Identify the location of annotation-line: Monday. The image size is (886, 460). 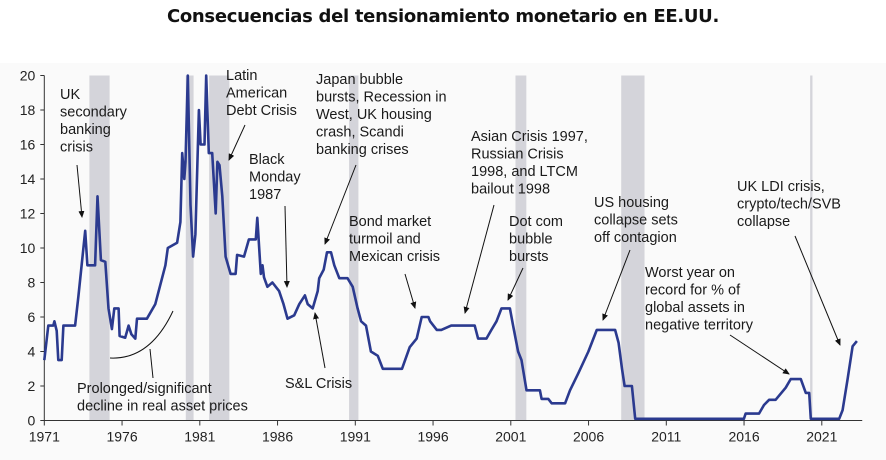
(275, 178).